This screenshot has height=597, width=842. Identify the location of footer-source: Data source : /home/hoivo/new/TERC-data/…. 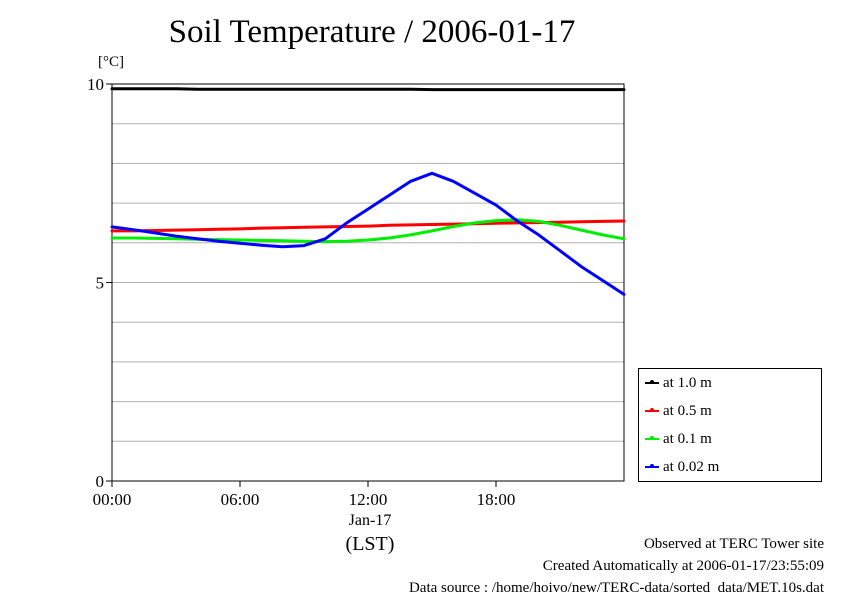
(616, 588).